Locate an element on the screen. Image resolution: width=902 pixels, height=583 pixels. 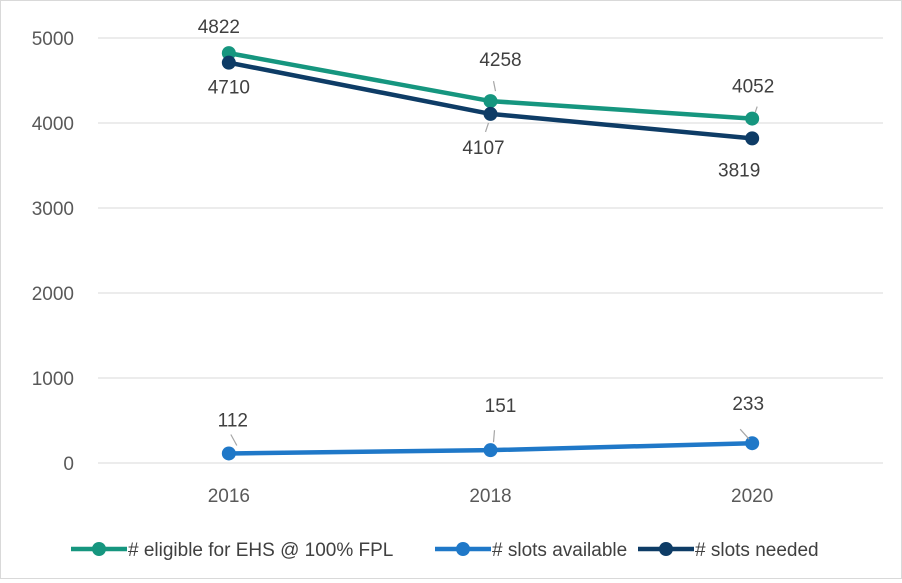
x-axis-ticks: 2016 2018 2020 is located at coordinates (491, 496).